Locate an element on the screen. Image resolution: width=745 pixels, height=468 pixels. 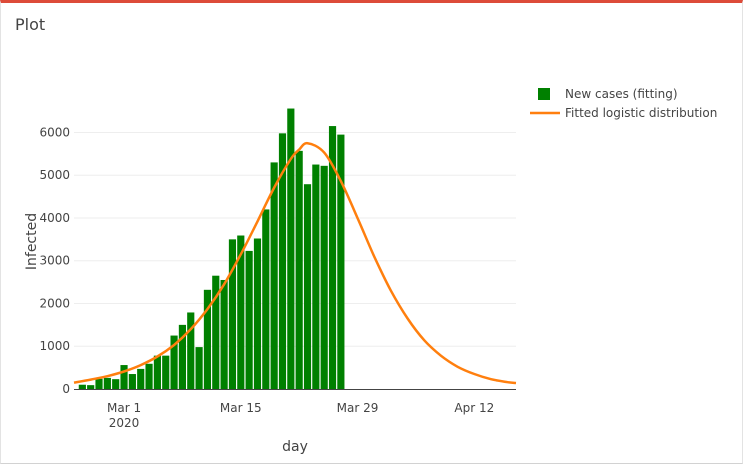
x-axis-title: day is located at coordinates (295, 447).